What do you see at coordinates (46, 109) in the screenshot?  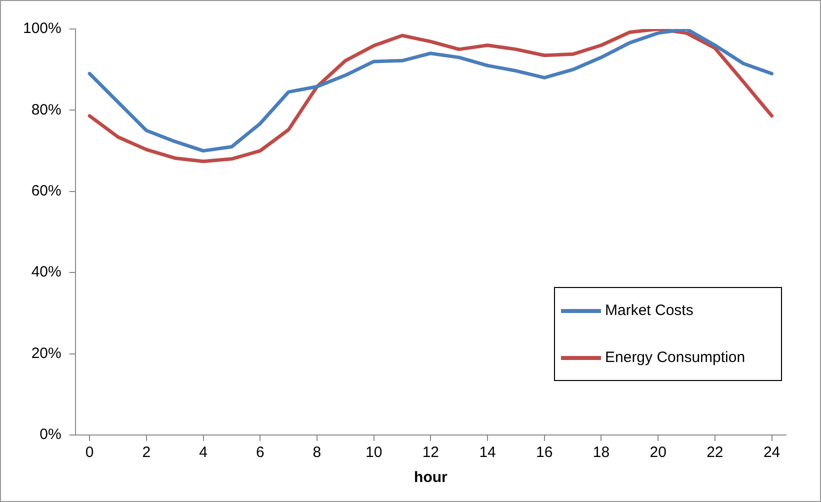 I see `y-tick-label: 80%` at bounding box center [46, 109].